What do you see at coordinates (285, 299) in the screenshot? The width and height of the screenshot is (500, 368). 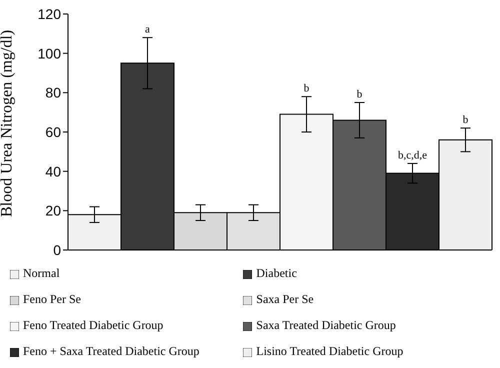 I see `legend-label: Saxa Per Se` at bounding box center [285, 299].